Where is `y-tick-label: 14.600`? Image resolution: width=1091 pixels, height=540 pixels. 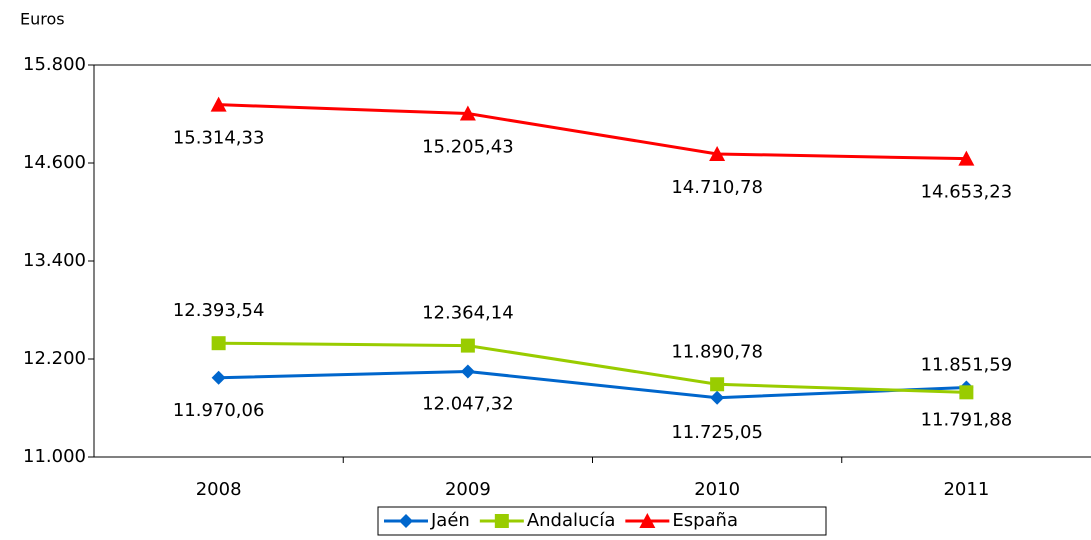
y-tick-label: 14.600 is located at coordinates (54, 162).